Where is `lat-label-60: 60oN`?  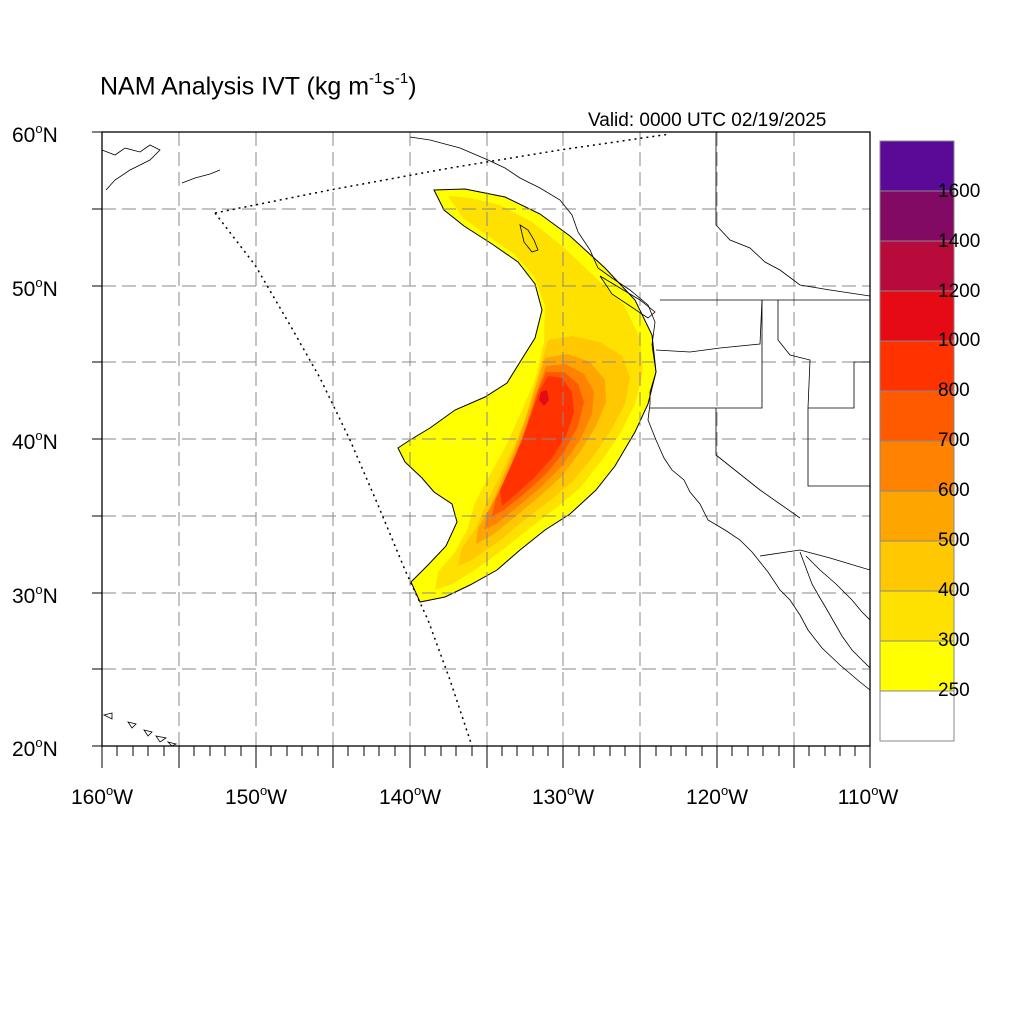
lat-label-60: 60oN is located at coordinates (35, 134).